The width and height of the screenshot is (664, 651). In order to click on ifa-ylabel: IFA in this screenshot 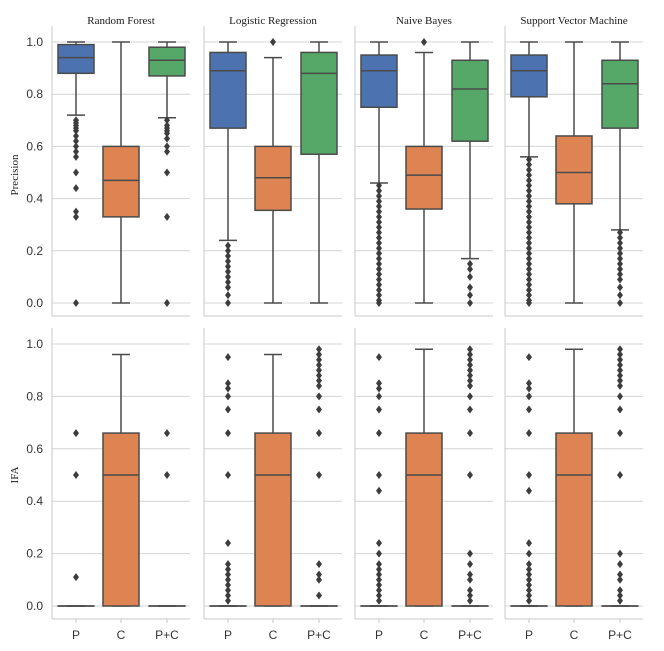, I will do `click(15, 474)`.